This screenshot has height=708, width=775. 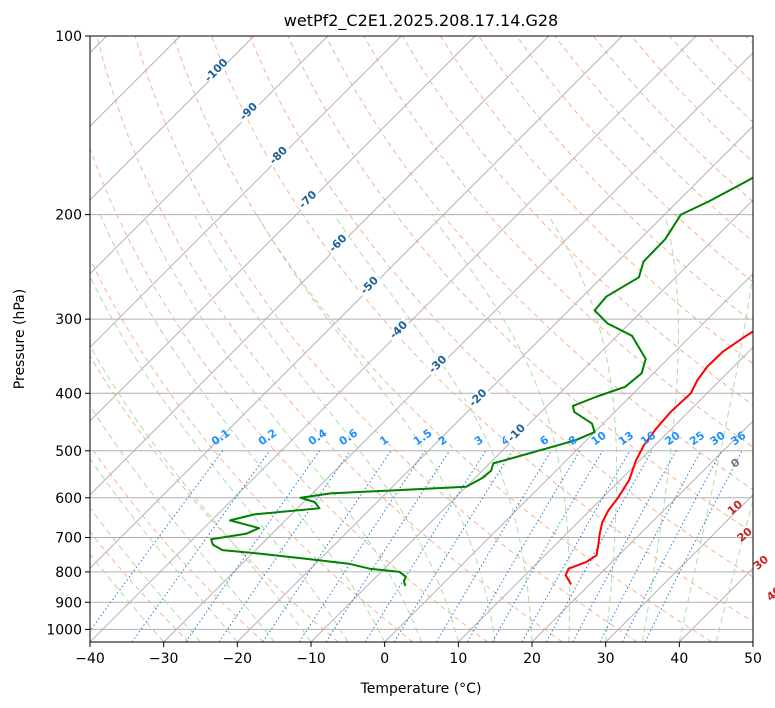 I want to click on y-tick-label: 600, so click(x=68, y=499).